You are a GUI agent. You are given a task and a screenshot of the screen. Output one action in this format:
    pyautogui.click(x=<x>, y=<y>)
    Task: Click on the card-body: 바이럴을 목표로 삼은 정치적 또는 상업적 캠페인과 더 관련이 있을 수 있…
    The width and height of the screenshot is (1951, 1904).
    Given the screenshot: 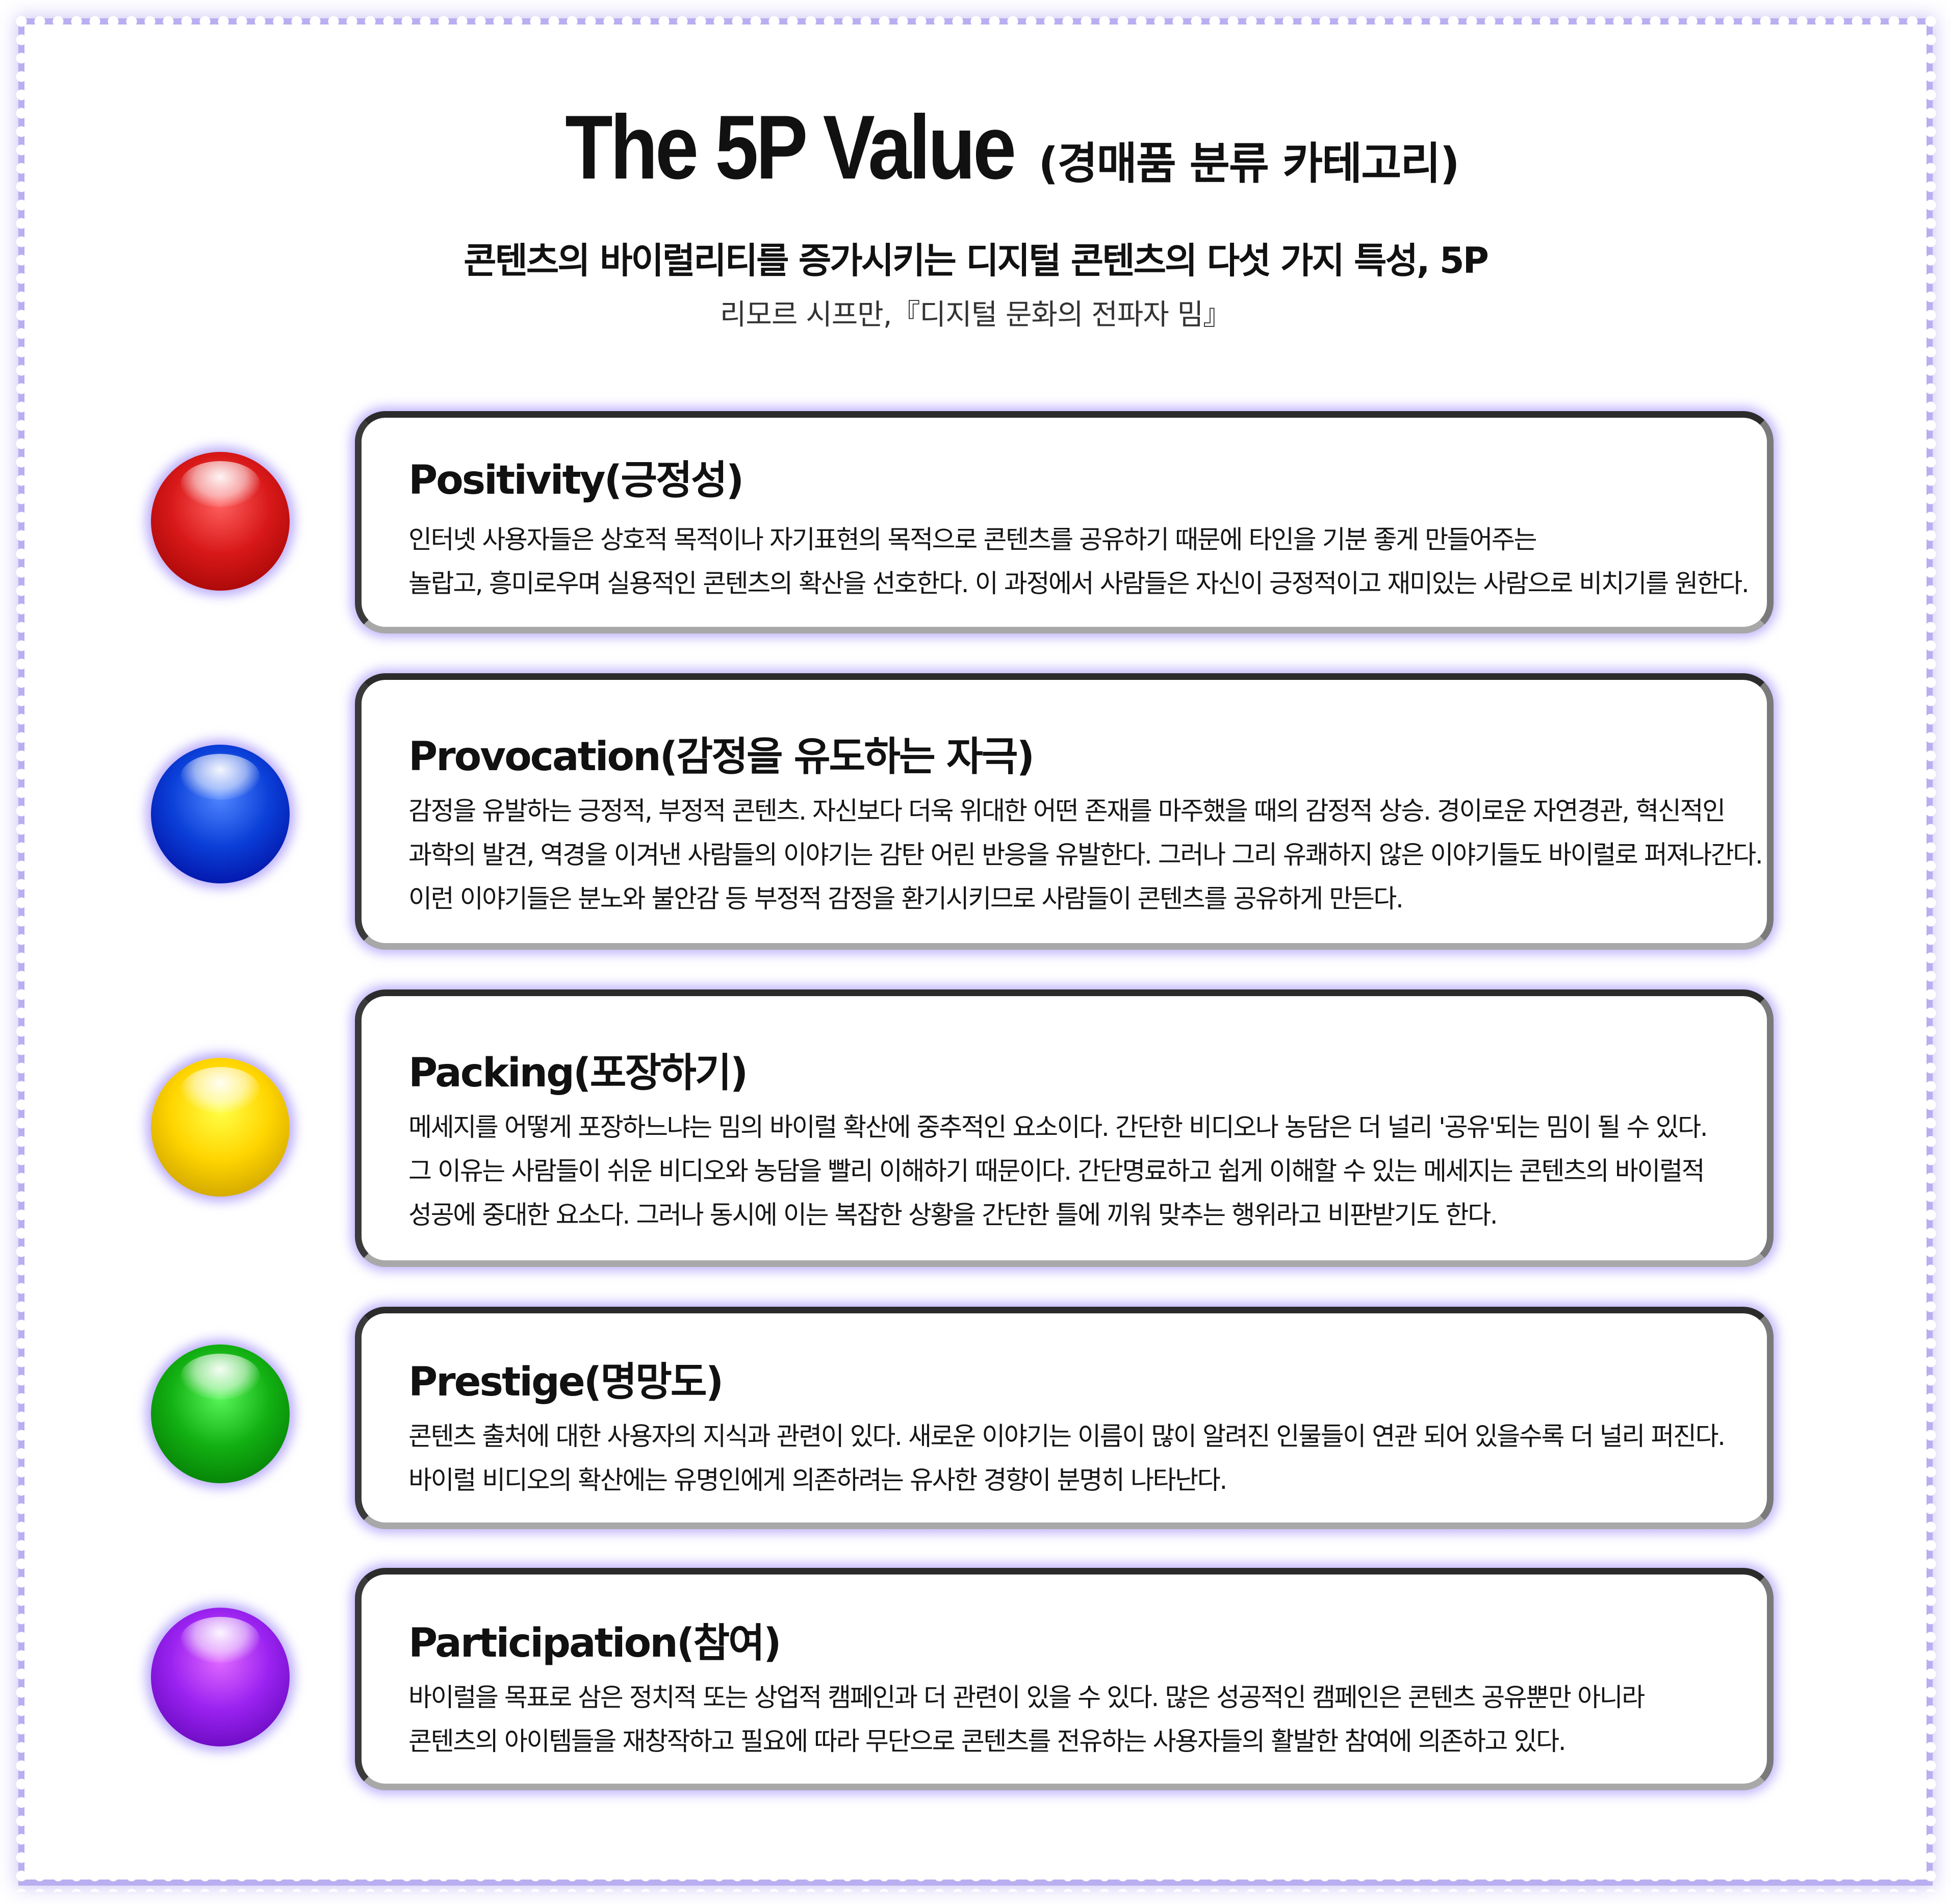 What is the action you would take?
    pyautogui.click(x=1071, y=1719)
    